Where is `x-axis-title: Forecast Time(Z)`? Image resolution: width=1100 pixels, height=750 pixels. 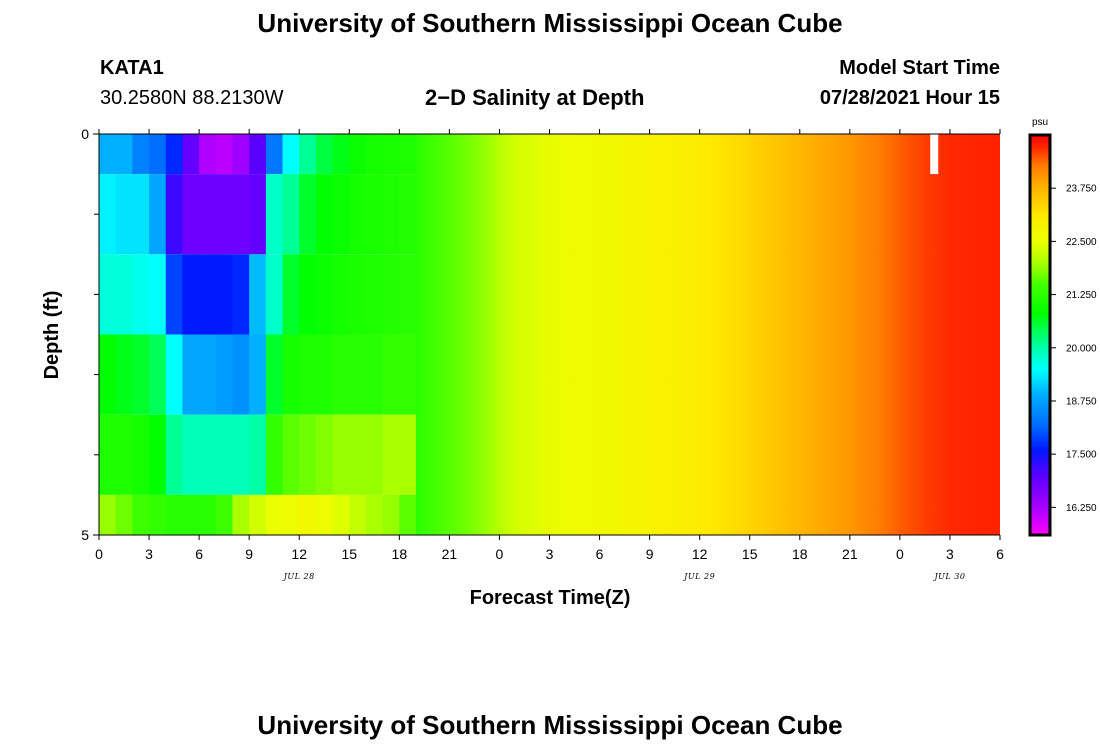
x-axis-title: Forecast Time(Z) is located at coordinates (550, 598).